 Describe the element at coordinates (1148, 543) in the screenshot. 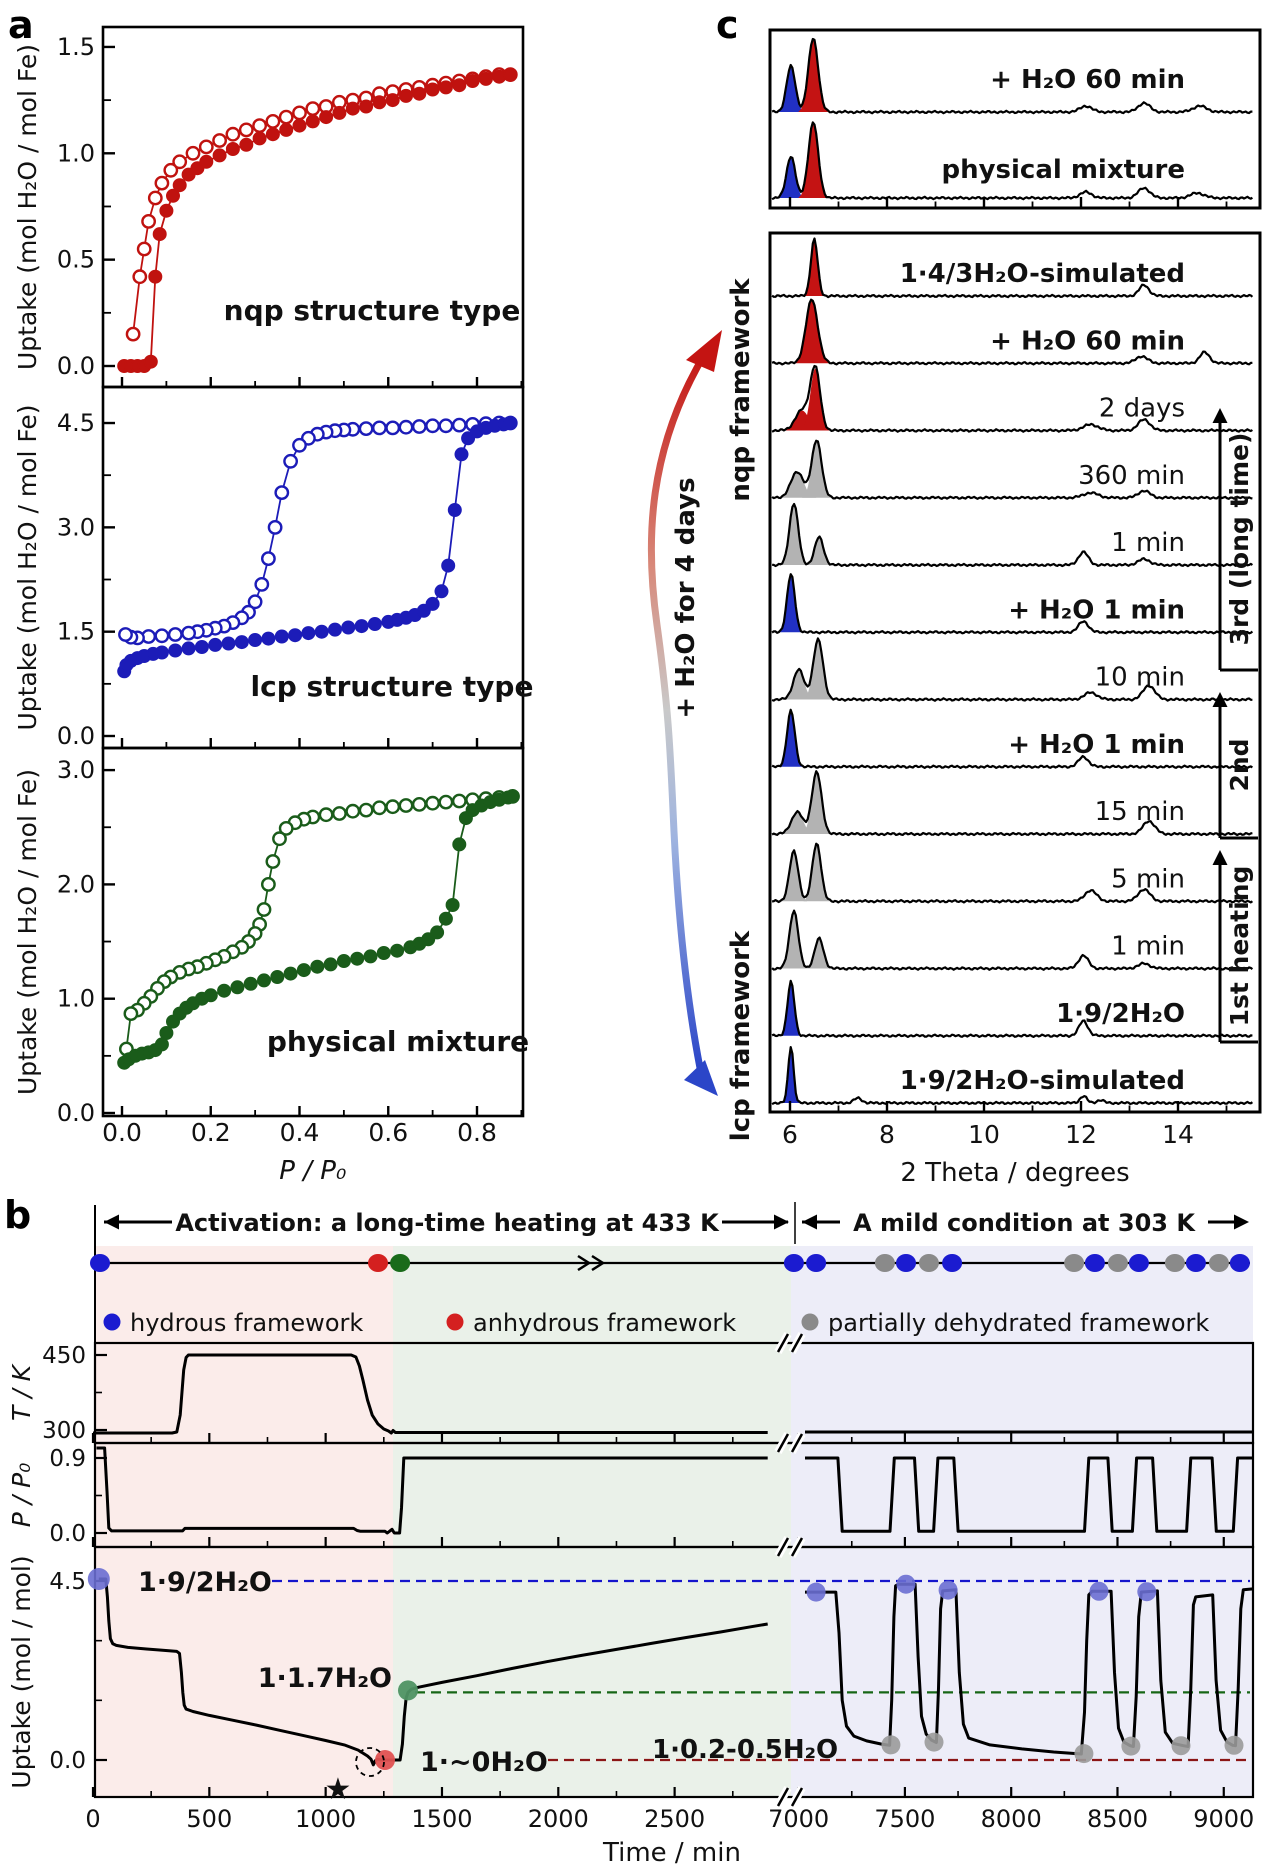

I see `svg-text: 1 min` at that location.